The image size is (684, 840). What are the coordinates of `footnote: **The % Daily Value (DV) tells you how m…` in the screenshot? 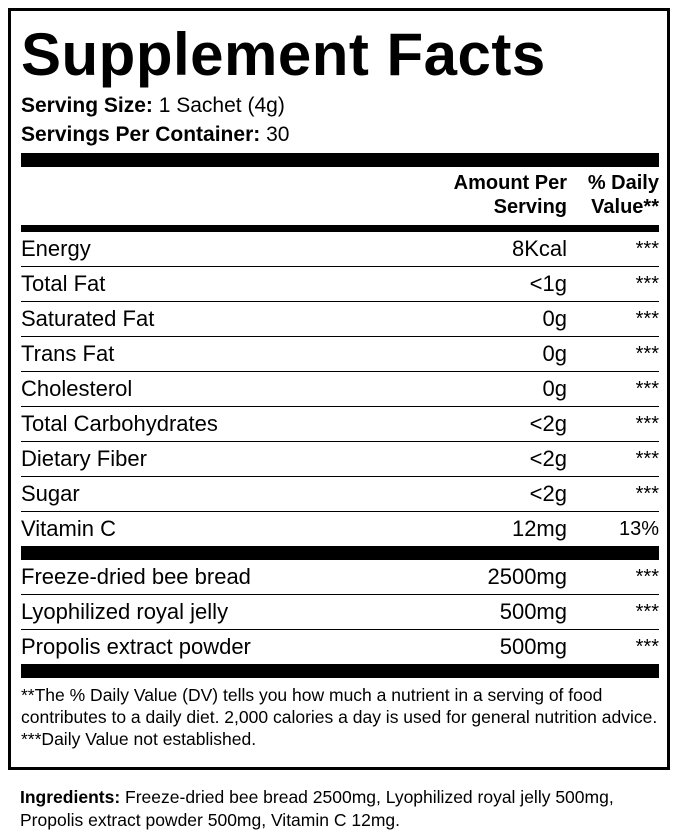 It's located at (339, 706).